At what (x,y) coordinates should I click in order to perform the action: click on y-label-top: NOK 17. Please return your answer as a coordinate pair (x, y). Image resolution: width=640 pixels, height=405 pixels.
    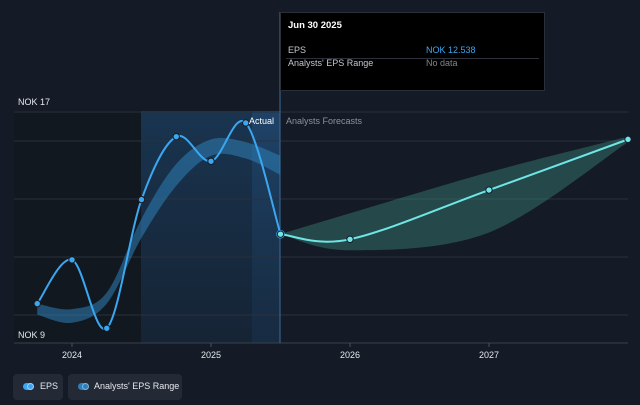
    Looking at the image, I should click on (34, 102).